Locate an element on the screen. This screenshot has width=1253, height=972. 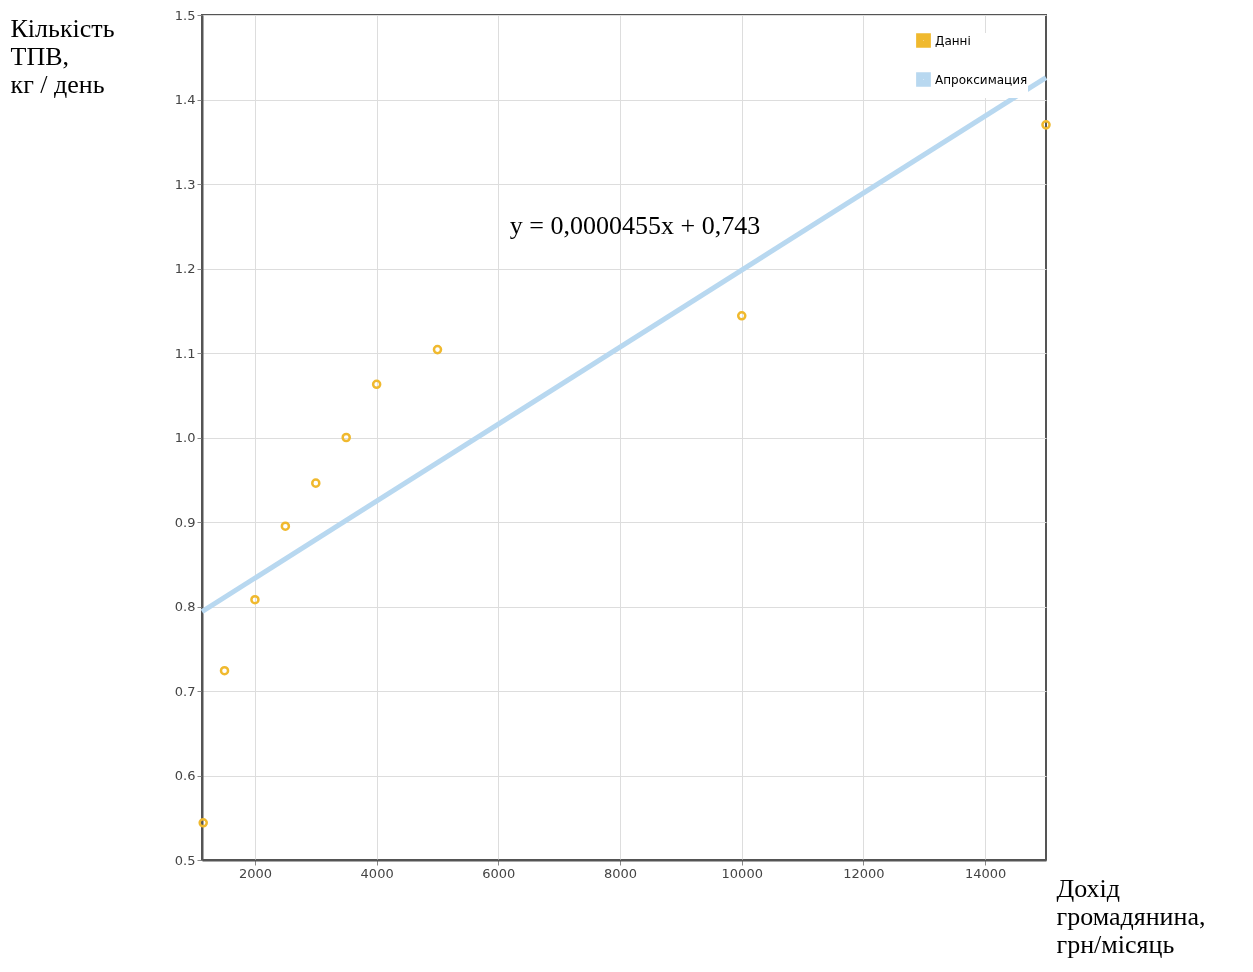
y-tick-label: 0.7 is located at coordinates (185, 691).